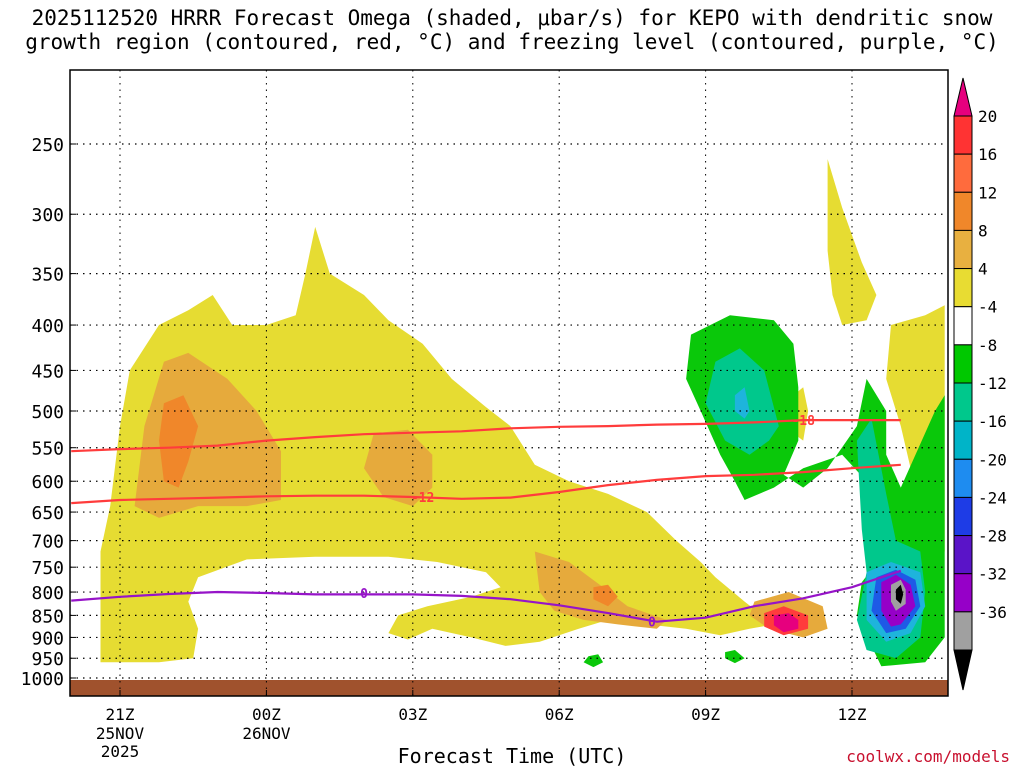 The image size is (1024, 768). Describe the element at coordinates (47, 215) in the screenshot. I see `y-tick-label-300: 300` at that location.